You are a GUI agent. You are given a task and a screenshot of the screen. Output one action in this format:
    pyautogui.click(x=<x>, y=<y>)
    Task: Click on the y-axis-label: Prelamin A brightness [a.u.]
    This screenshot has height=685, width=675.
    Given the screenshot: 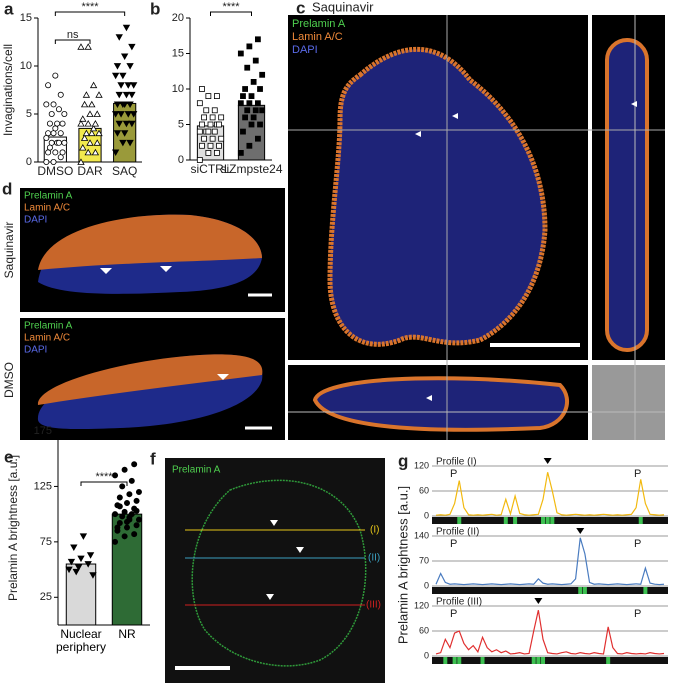 What is the action you would take?
    pyautogui.click(x=402, y=565)
    